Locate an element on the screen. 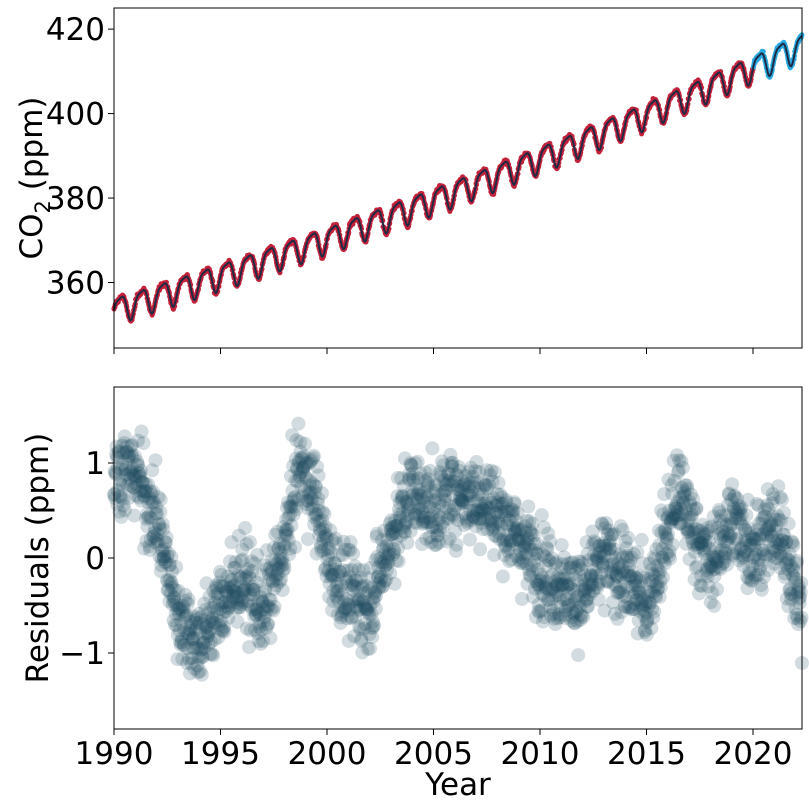 The width and height of the screenshot is (809, 809). residuals-y-axis-label: Residuals (ppm) is located at coordinates (38, 558).